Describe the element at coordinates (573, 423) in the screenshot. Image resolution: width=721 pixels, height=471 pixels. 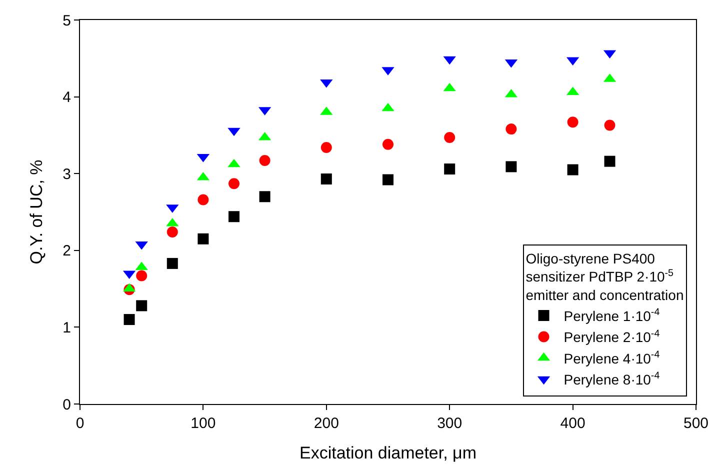
I see `x-tick-label: 400` at that location.